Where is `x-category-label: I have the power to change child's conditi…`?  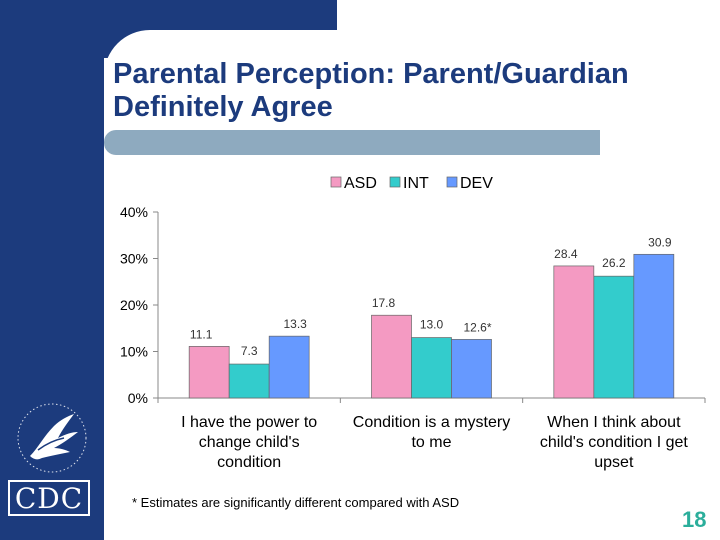 x-category-label: I have the power to change child's conditi… is located at coordinates (249, 442).